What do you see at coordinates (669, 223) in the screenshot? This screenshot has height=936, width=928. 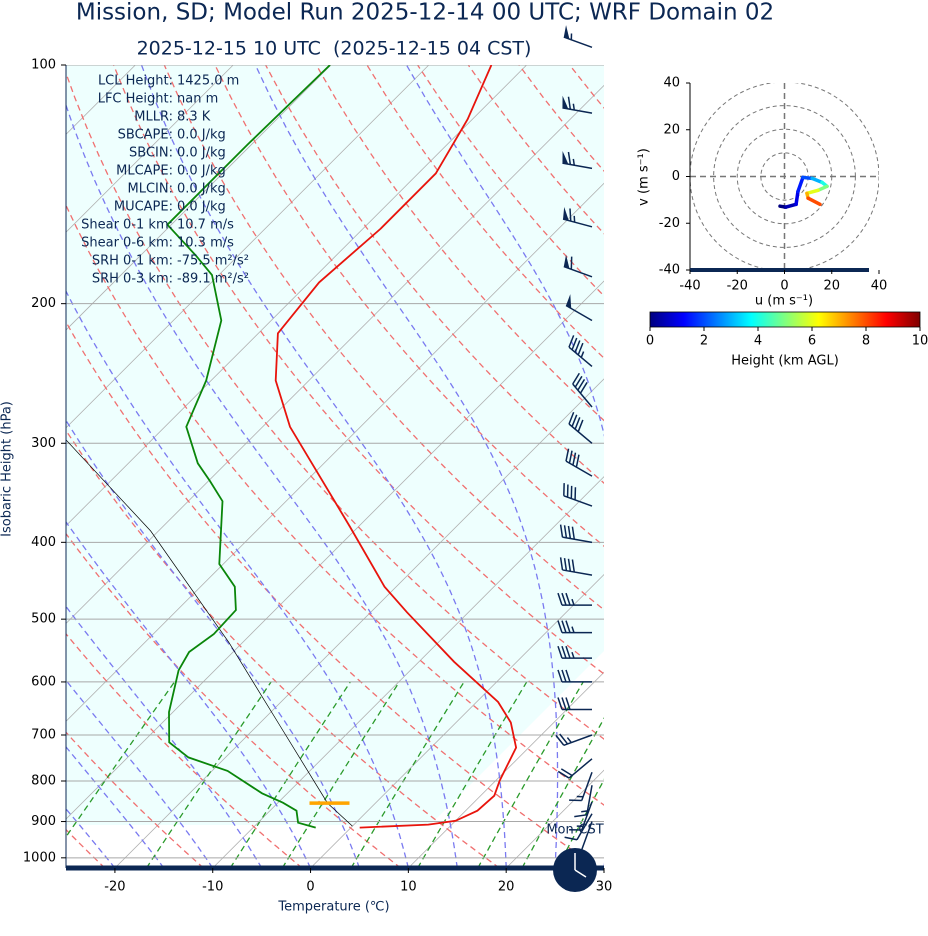 I see `hodo-y-tick-label: -20` at bounding box center [669, 223].